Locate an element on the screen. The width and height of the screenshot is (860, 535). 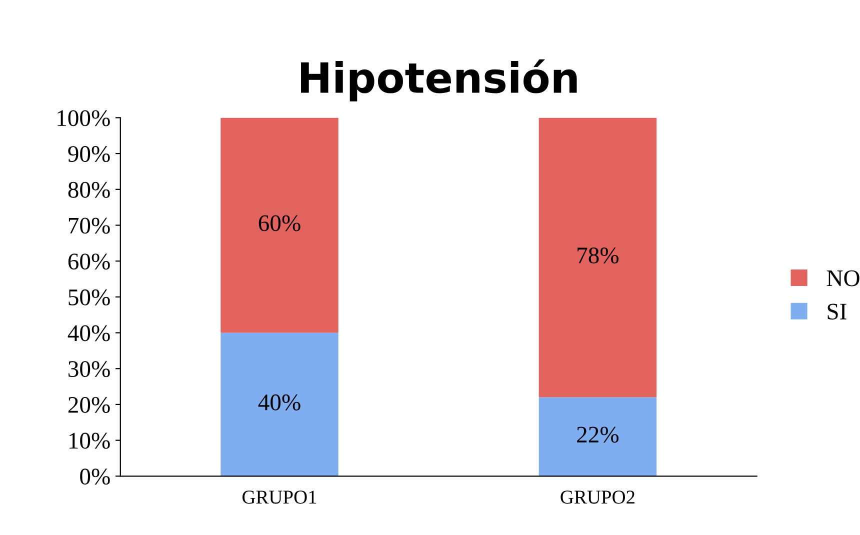
data-label: 78% is located at coordinates (598, 255).